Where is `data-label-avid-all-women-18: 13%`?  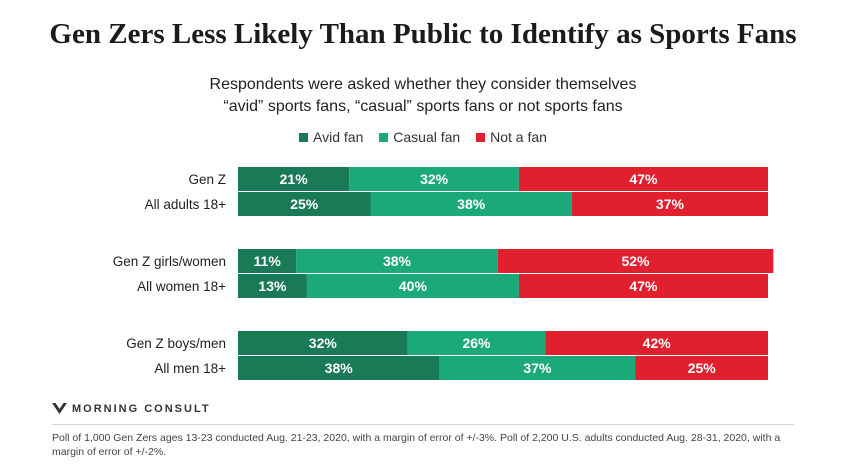
data-label-avid-all-women-18: 13% is located at coordinates (272, 286).